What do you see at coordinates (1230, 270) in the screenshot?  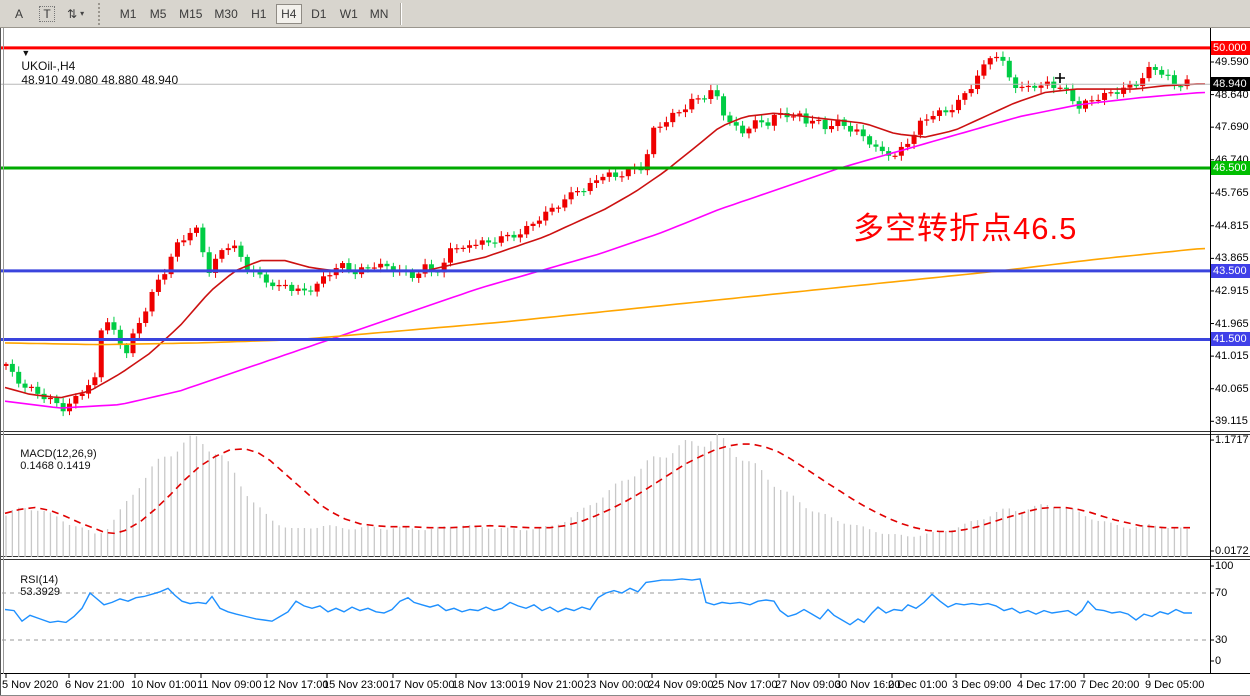 I see `price-tag-43.500: 43.500` at bounding box center [1230, 270].